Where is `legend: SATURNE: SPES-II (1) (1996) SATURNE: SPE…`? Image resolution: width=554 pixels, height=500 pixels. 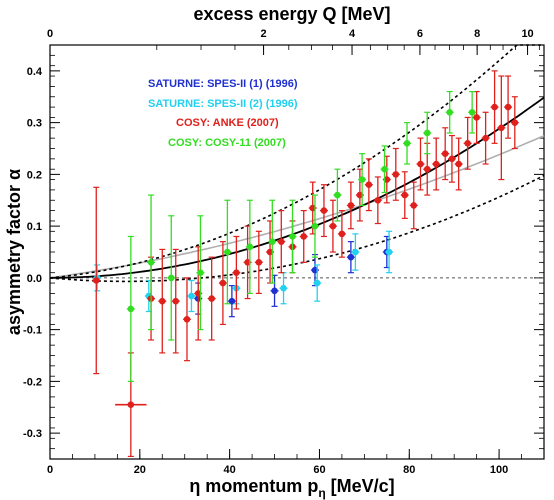 legend: SATURNE: SPES-II (1) (1996) SATURNE: SPE… is located at coordinates (223, 113).